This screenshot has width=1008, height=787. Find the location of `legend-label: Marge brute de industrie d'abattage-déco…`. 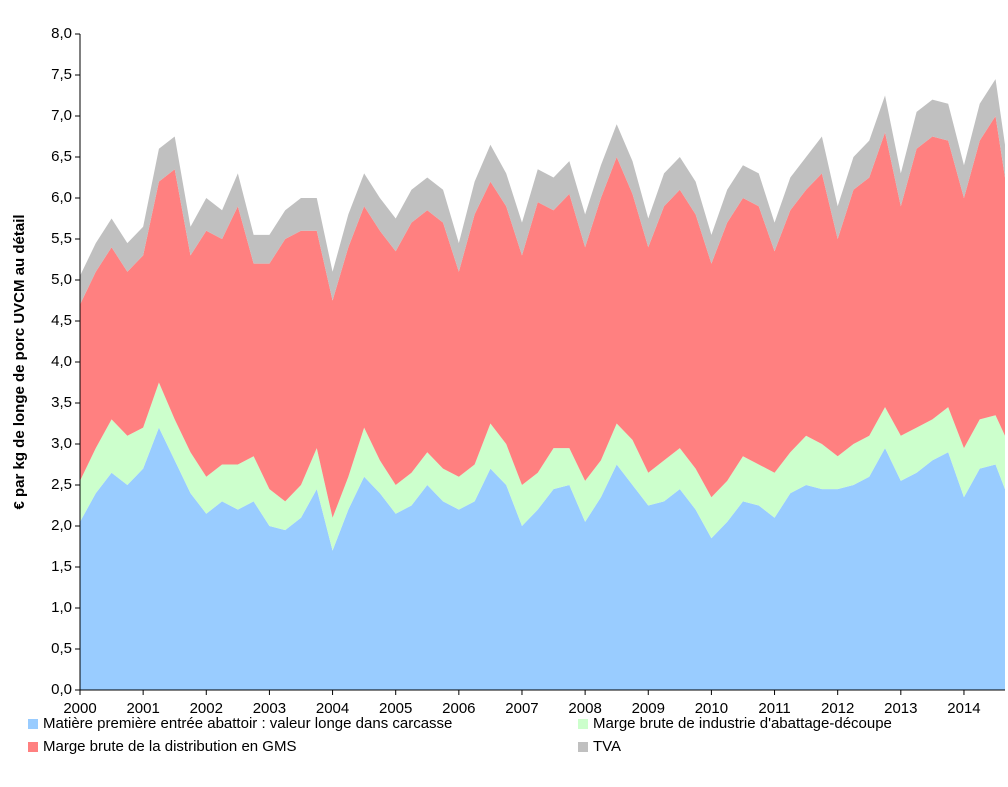

legend-label: Marge brute de industrie d'abattage-déco… is located at coordinates (742, 723).